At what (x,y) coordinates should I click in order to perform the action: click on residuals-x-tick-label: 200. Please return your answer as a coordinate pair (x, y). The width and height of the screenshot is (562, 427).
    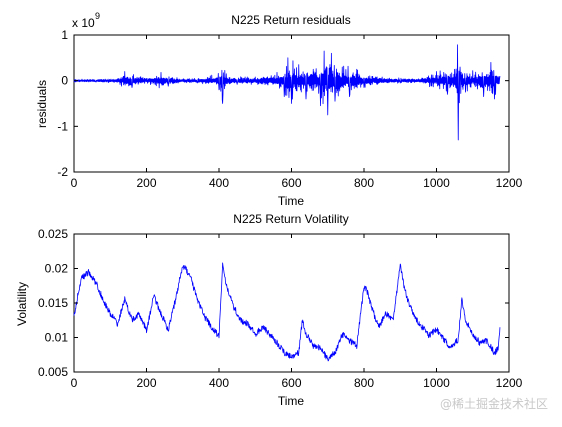
    Looking at the image, I should click on (146, 183).